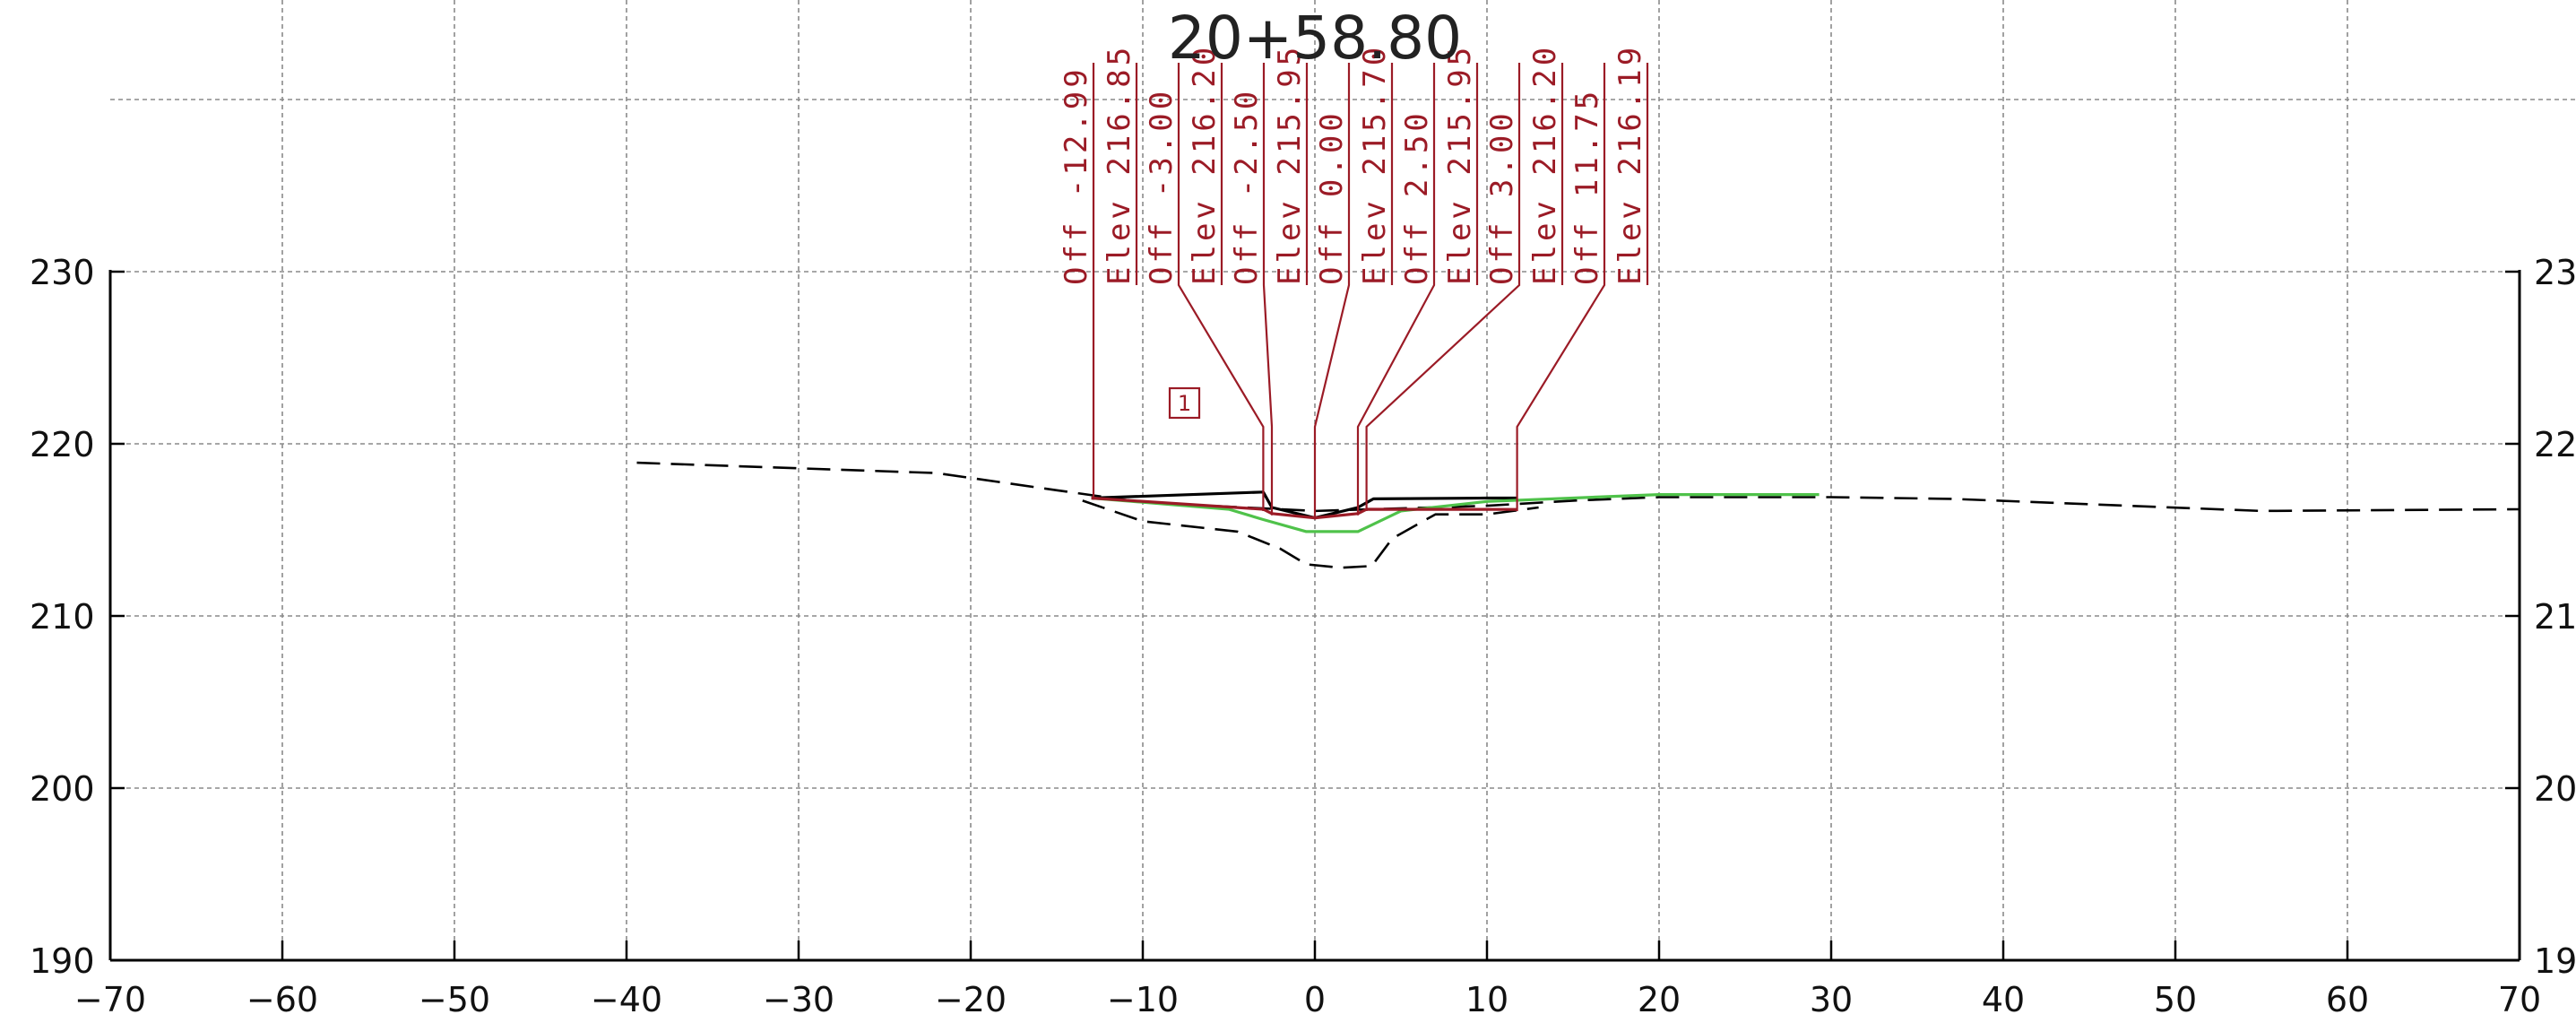 Image resolution: width=2576 pixels, height=1023 pixels. Describe the element at coordinates (2555, 617) in the screenshot. I see `y-tick-label-right: 21` at that location.